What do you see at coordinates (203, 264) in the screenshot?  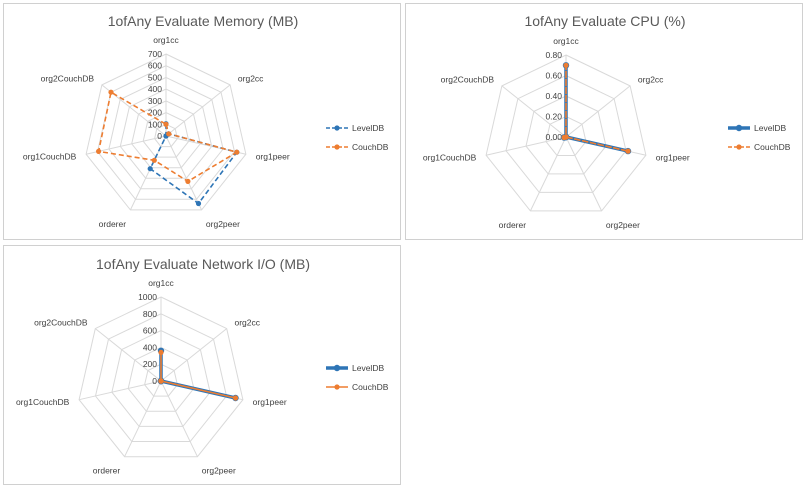 I see `chart-title: 1ofAny Evaluate Network I/O (MB)` at bounding box center [203, 264].